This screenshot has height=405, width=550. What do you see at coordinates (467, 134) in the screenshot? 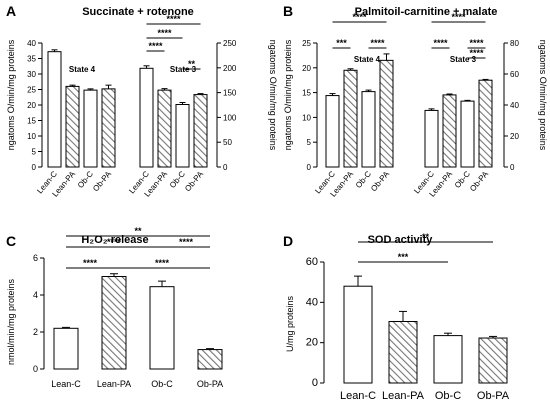
I see `panel-b-g1-bar-ob-c` at bounding box center [467, 134].